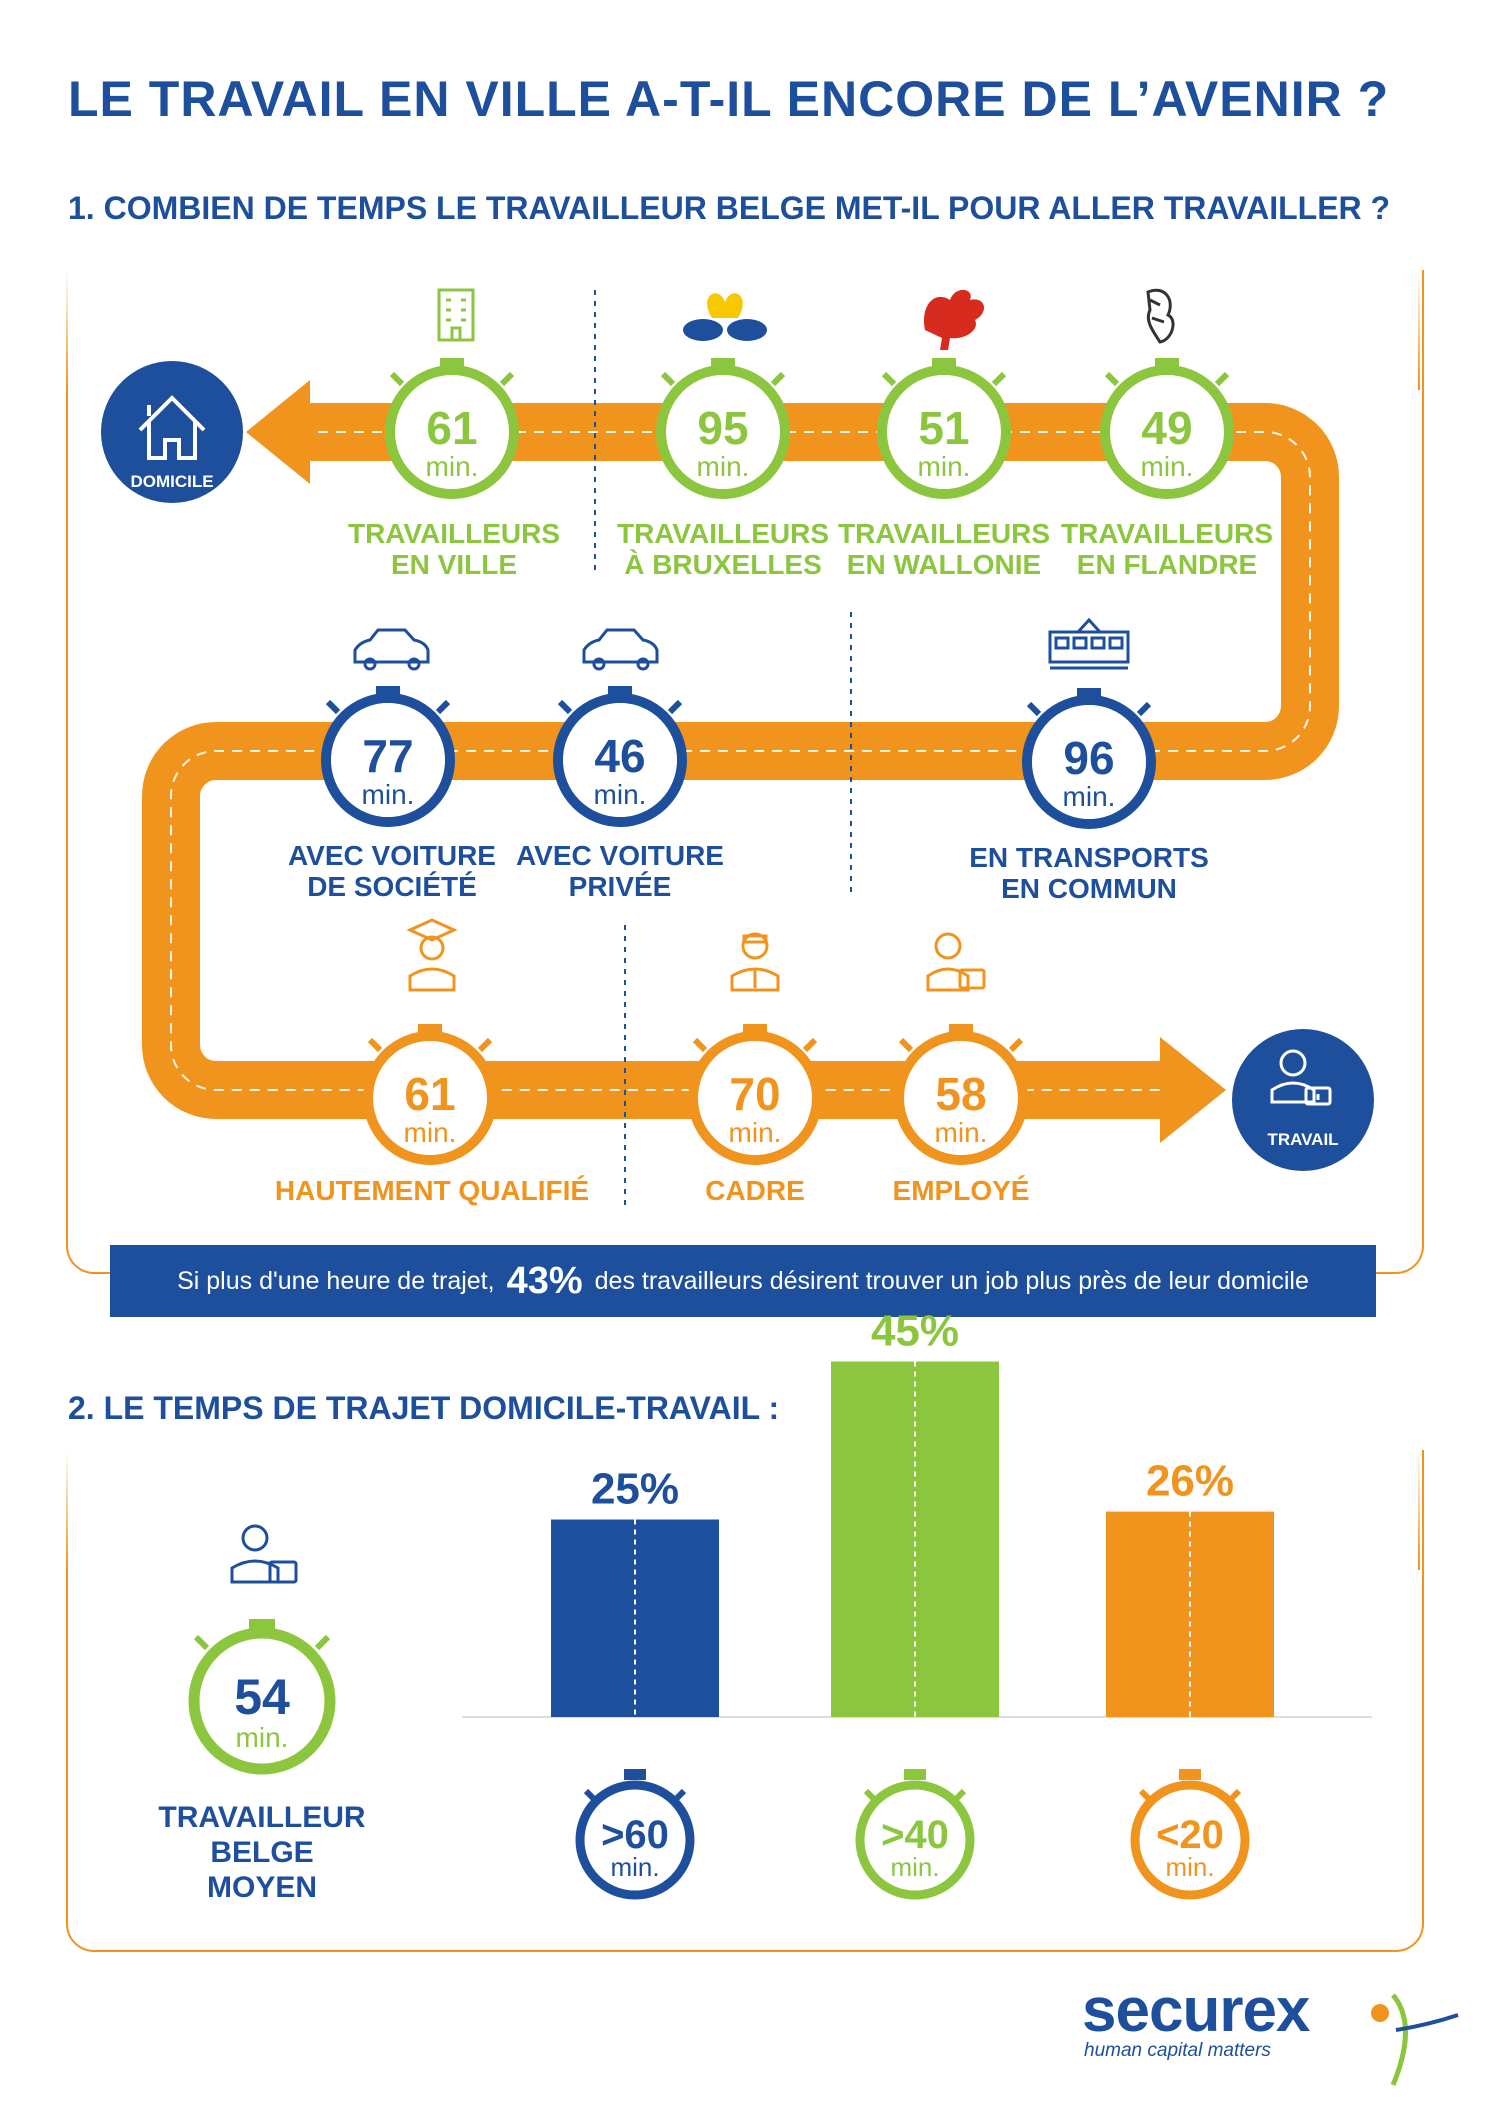 The image size is (1500, 2121). What do you see at coordinates (944, 442) in the screenshot?
I see `stopwatch-wallonie: 51 min.` at bounding box center [944, 442].